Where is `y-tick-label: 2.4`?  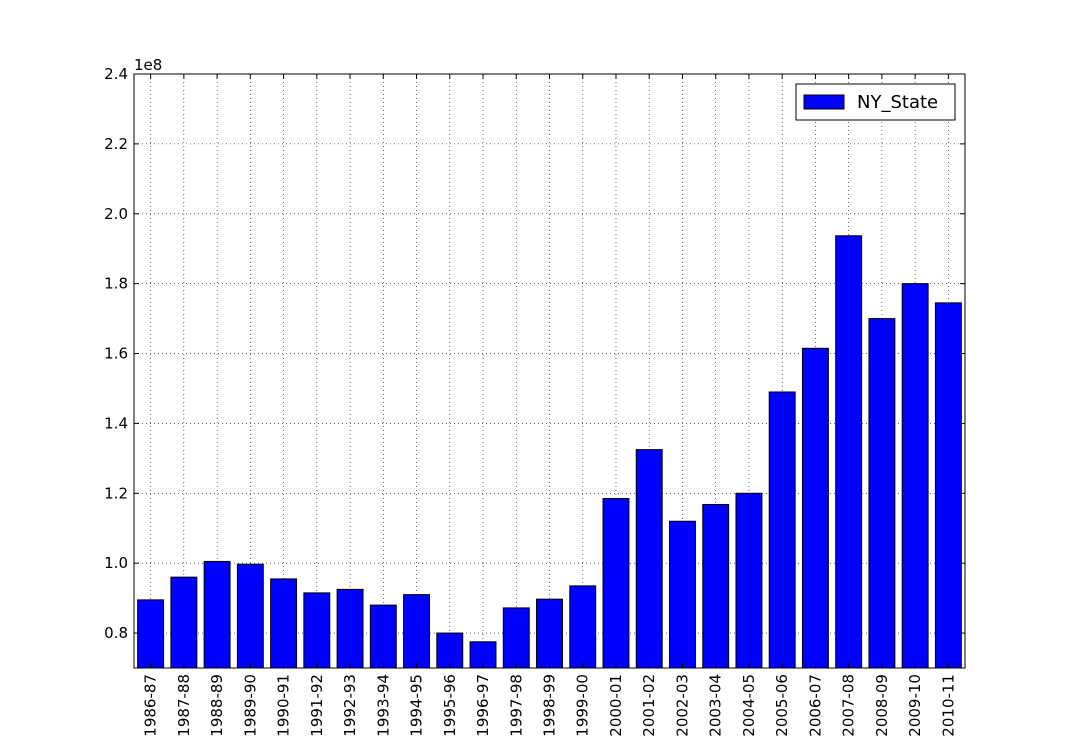 y-tick-label: 2.4 is located at coordinates (116, 74).